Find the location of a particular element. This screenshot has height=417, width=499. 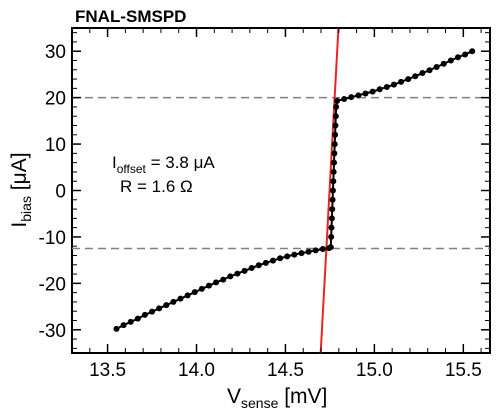

resistance-annotation: R = 1.6 Ω is located at coordinates (156, 186).